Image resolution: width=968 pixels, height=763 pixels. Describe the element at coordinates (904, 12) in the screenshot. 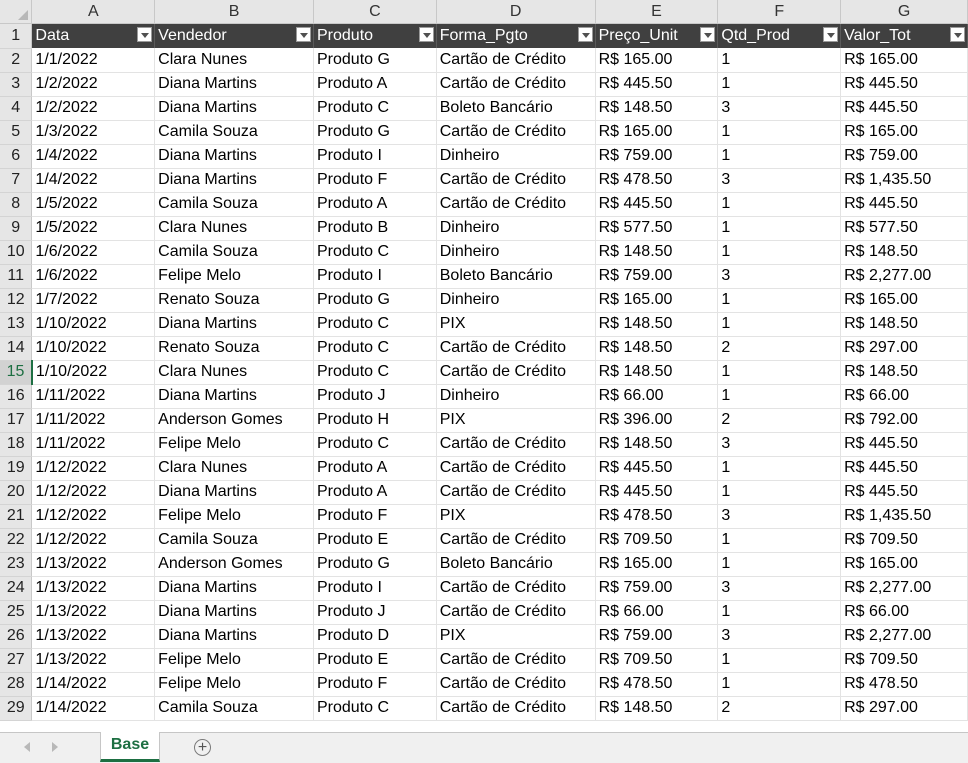

I see `column-header-g: G` at that location.